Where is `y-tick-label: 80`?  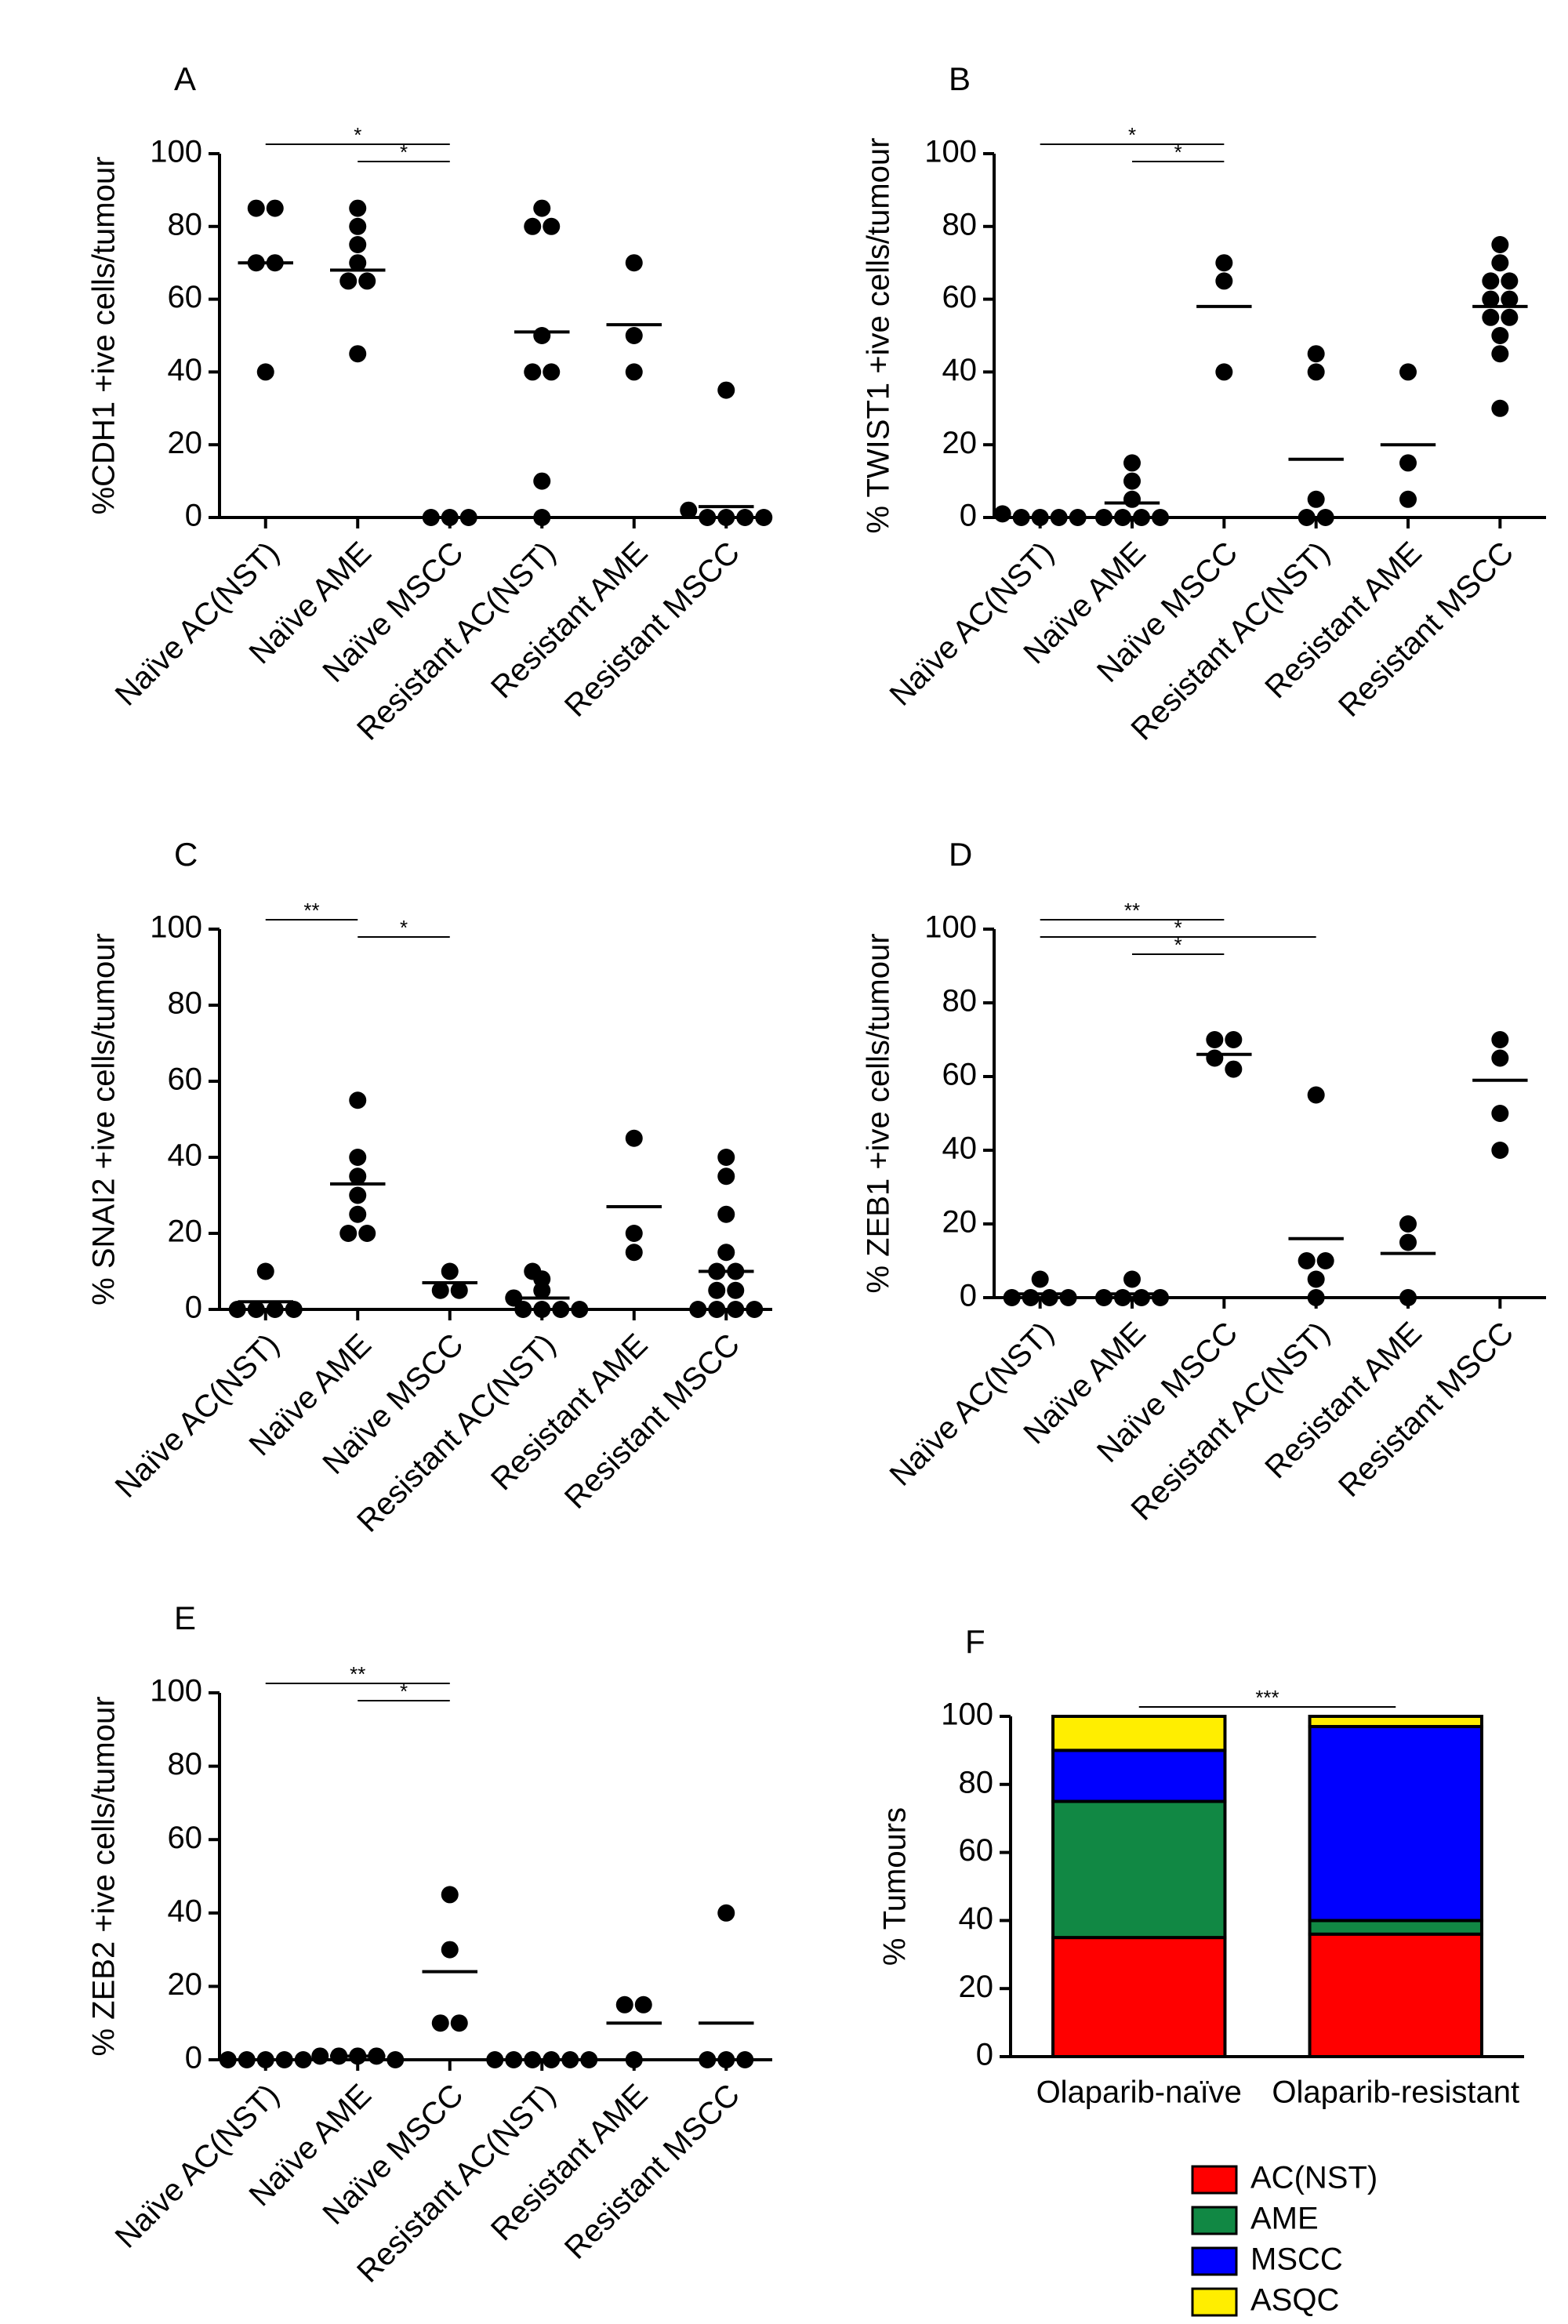 y-tick-label: 80 is located at coordinates (185, 1003).